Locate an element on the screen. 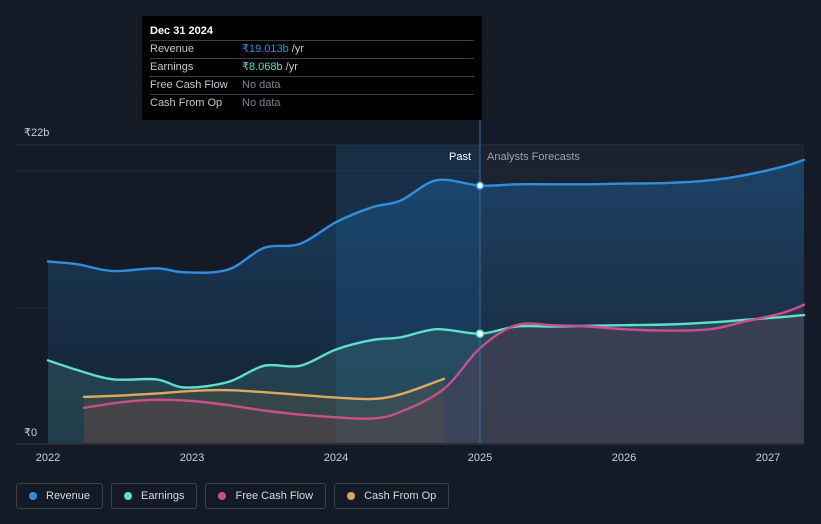 Image resolution: width=821 pixels, height=524 pixels. legend-item-earnings: Earnings is located at coordinates (154, 496).